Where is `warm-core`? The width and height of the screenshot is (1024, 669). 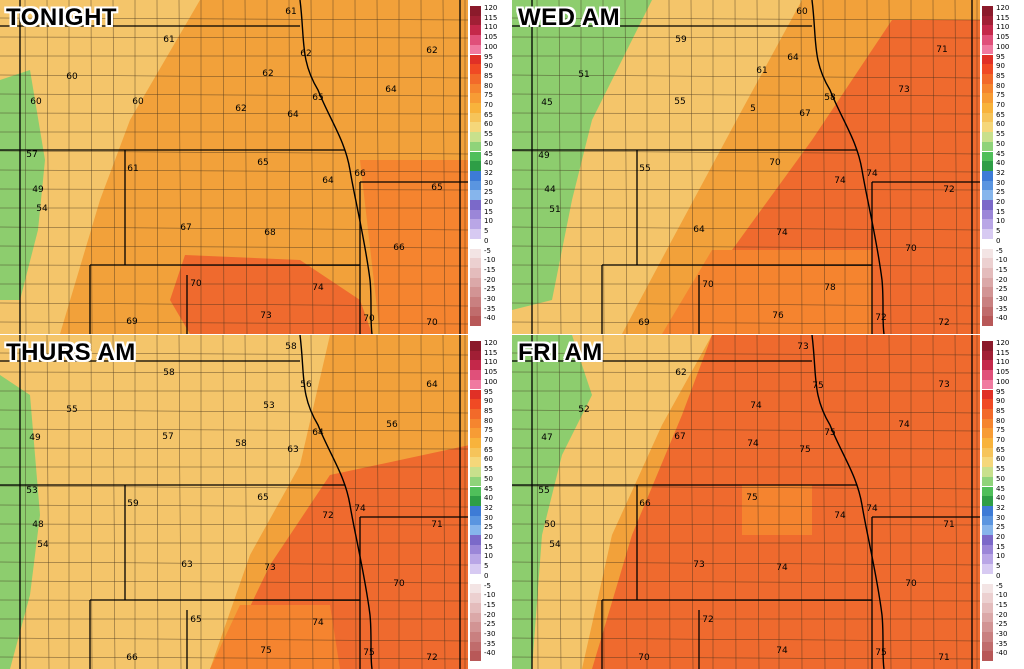 warm-core is located at coordinates (777, 510).